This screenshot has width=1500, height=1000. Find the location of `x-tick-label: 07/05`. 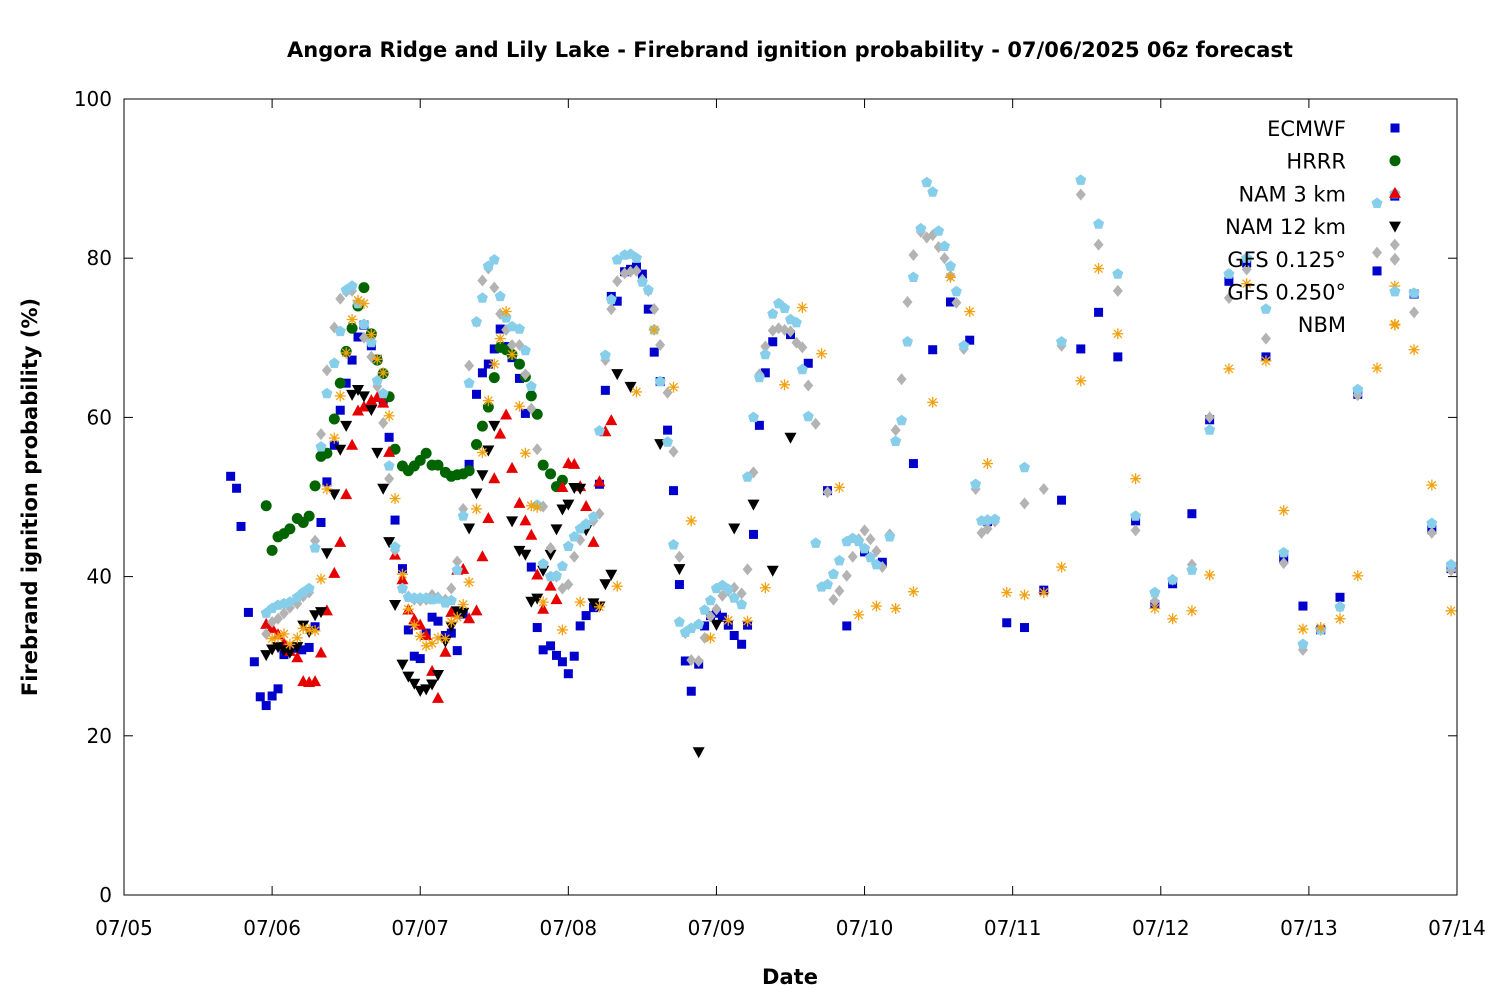

x-tick-label: 07/05 is located at coordinates (124, 928).